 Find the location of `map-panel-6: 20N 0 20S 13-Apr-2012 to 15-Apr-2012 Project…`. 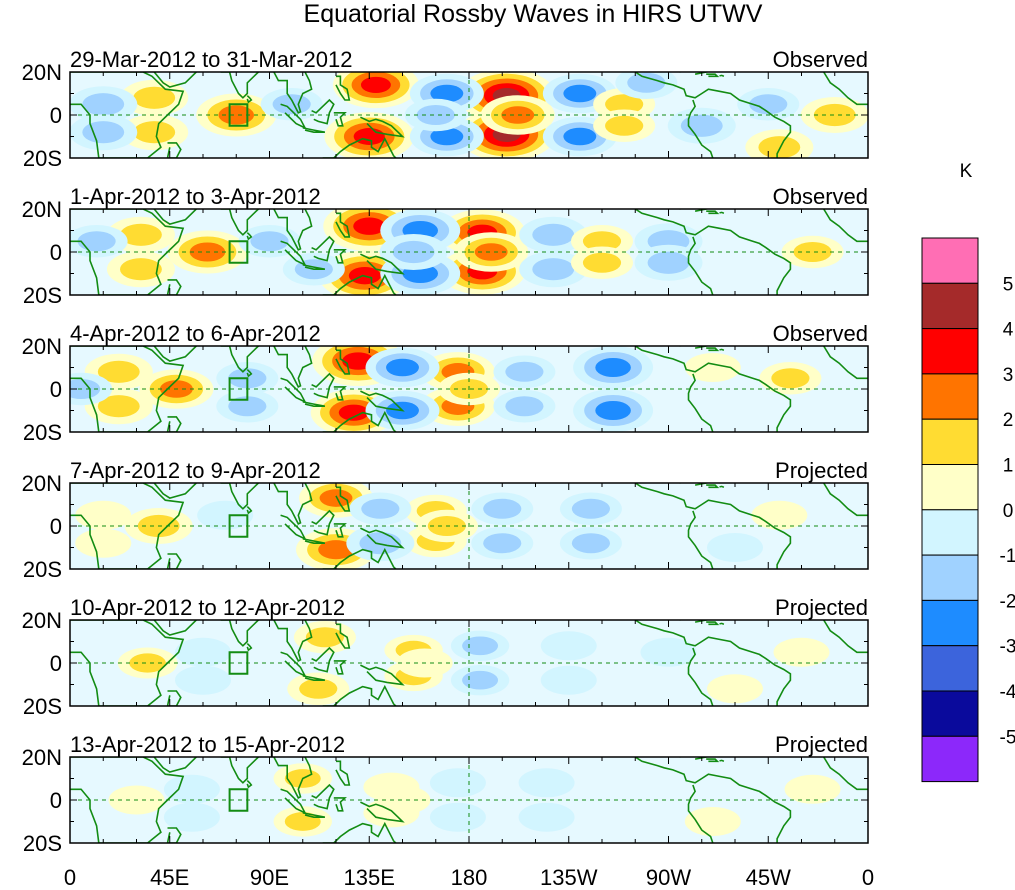

map-panel-6: 20N 0 20S 13-Apr-2012 to 15-Apr-2012 Project… is located at coordinates (445, 794).